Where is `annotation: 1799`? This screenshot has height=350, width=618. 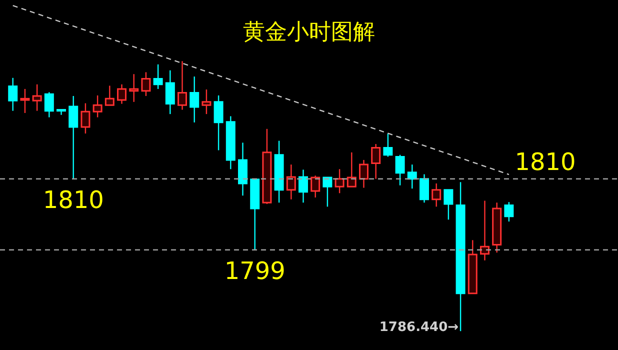
annotation: 1799 is located at coordinates (255, 270).